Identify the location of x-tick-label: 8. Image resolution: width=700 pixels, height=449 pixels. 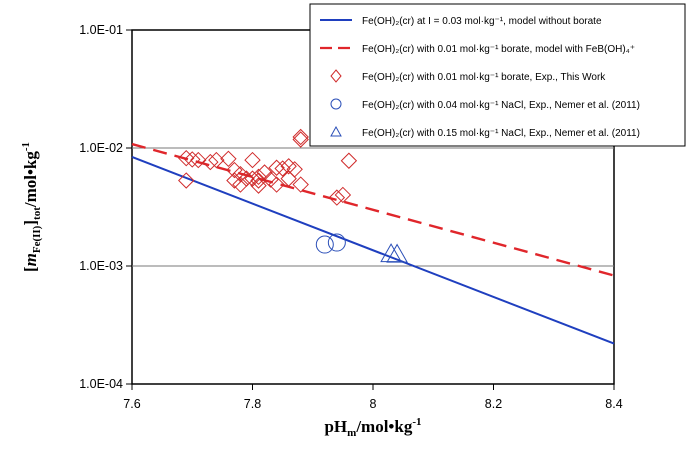
(373, 404).